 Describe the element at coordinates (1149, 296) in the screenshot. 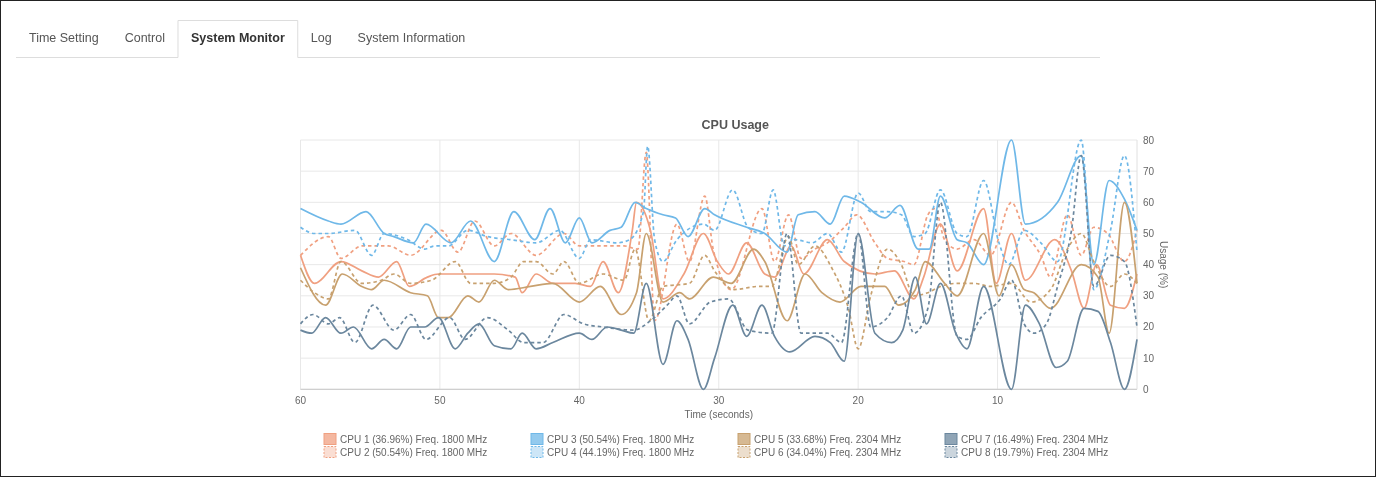

I see `y-tick-label: 30` at that location.